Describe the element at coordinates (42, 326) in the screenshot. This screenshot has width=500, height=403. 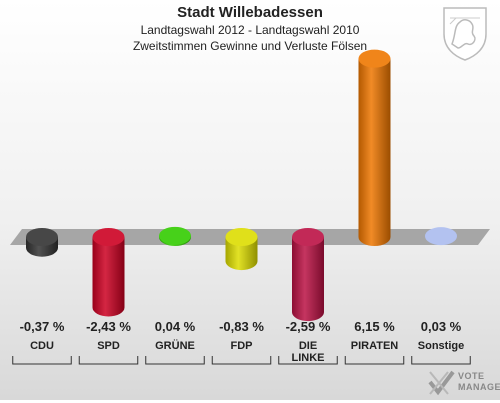
I see `value-label-0: -0,37 %` at that location.